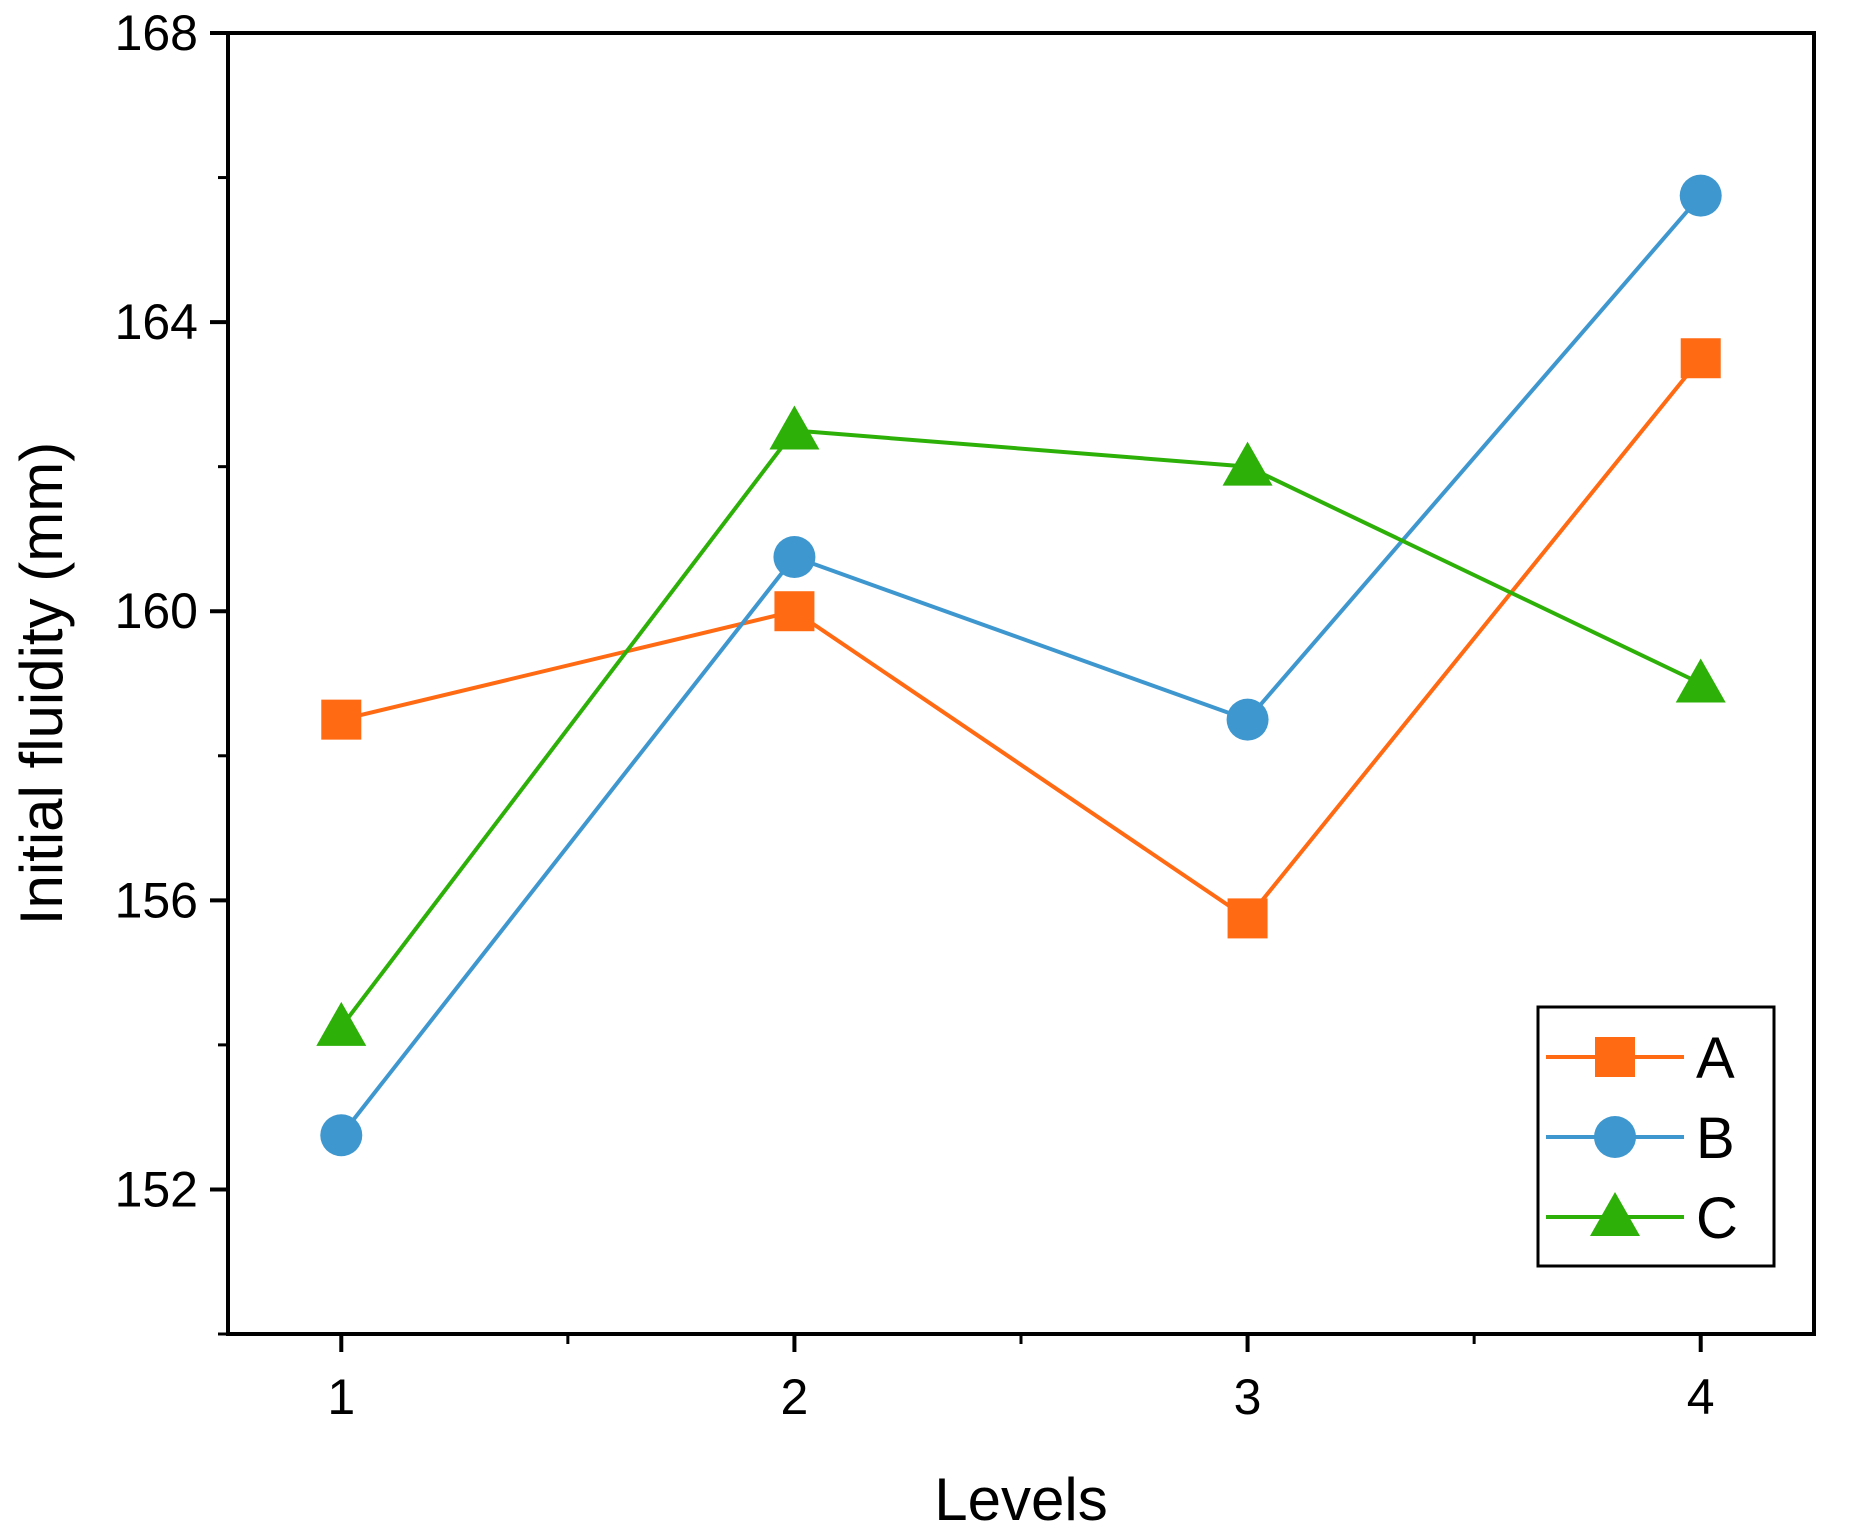  Describe the element at coordinates (156, 322) in the screenshot. I see `y-tick-label: 164` at that location.